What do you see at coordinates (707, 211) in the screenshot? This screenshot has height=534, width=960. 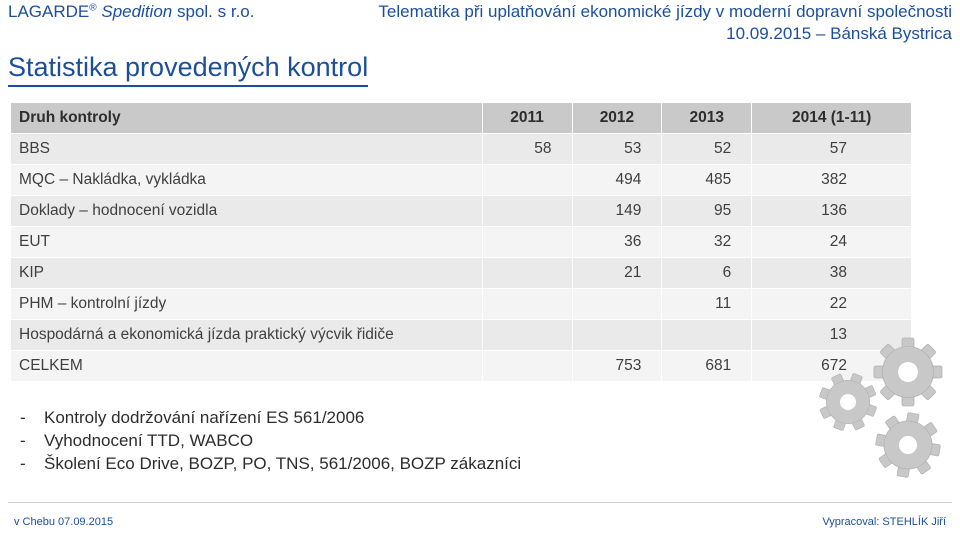 I see `cell-2013: 95` at bounding box center [707, 211].